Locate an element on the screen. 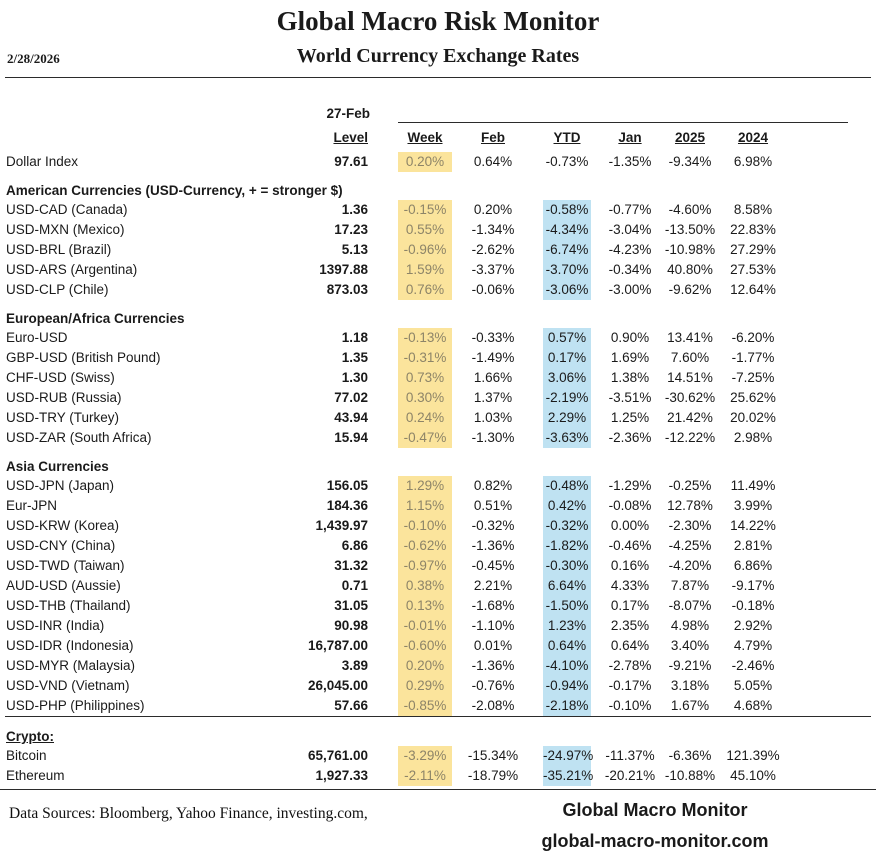 The width and height of the screenshot is (876, 854). col-2024-cell: -1.77% is located at coordinates (753, 357).